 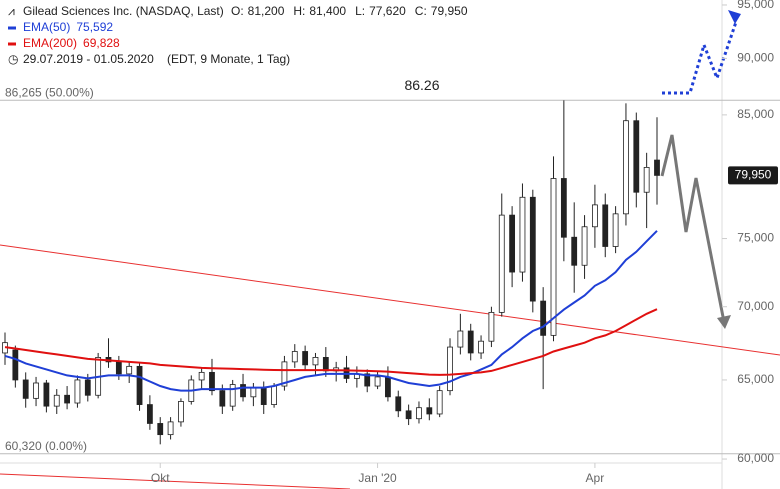 What do you see at coordinates (237, 11) in the screenshot?
I see `quote-key: O:` at bounding box center [237, 11].